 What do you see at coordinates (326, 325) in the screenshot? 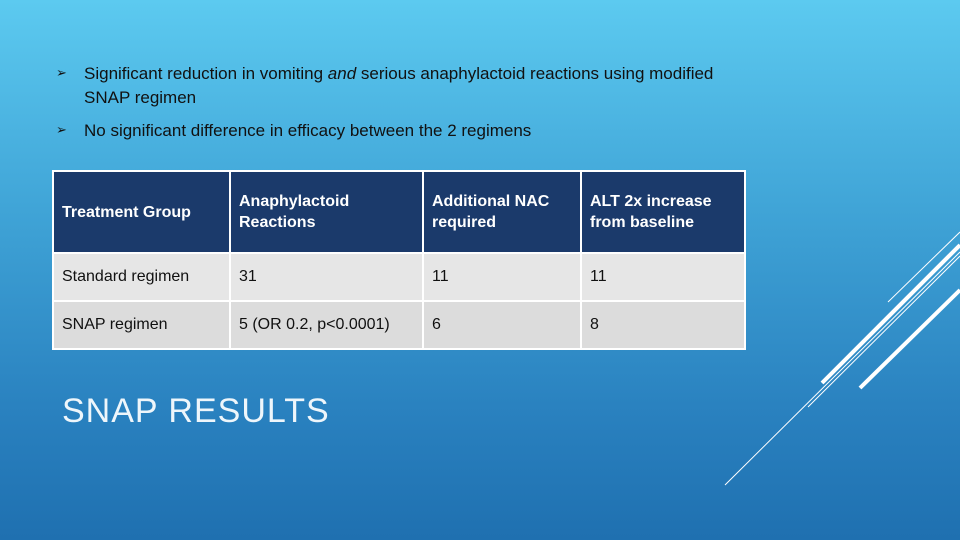
I see `table-cell: 5 (OR 0.2, p<0.0001)` at bounding box center [326, 325].